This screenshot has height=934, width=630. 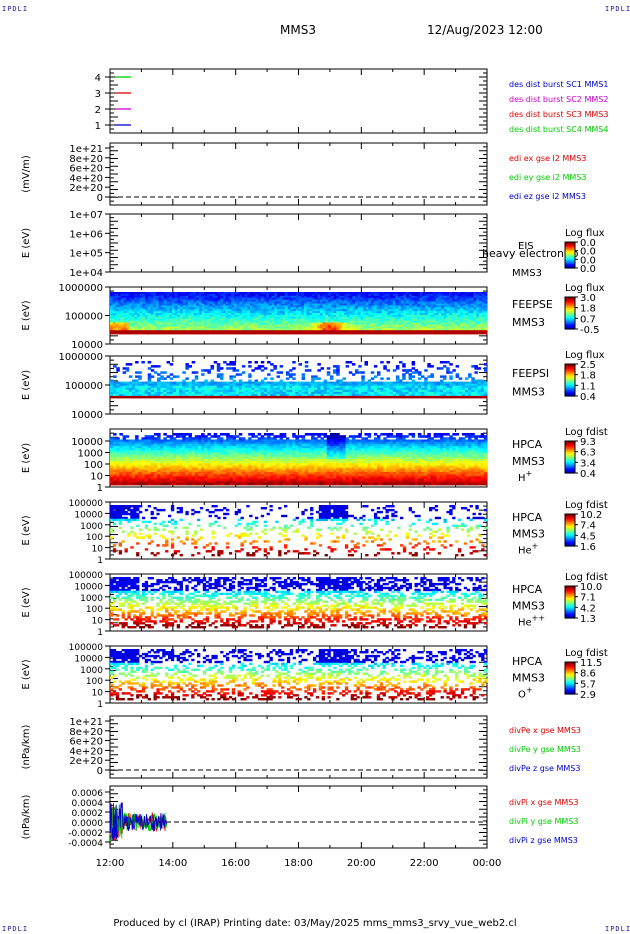 What do you see at coordinates (26, 174) in the screenshot?
I see `y-axis-label: (mV/m)` at bounding box center [26, 174].